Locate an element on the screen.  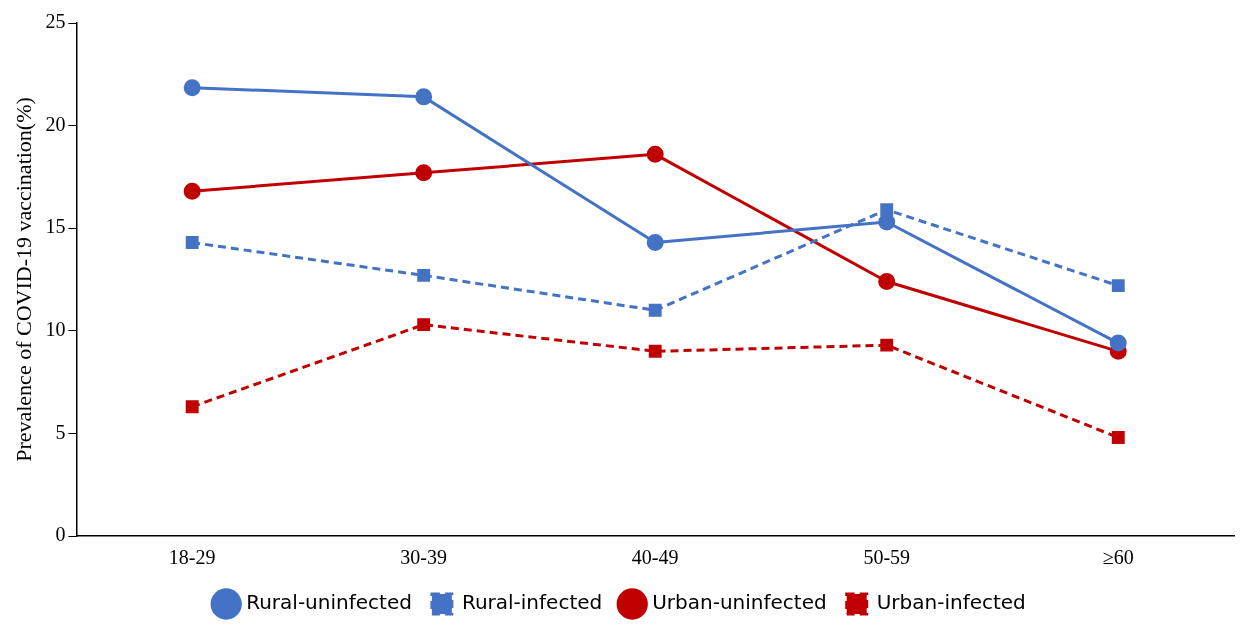
y-tick-label: 5 is located at coordinates (60, 431).